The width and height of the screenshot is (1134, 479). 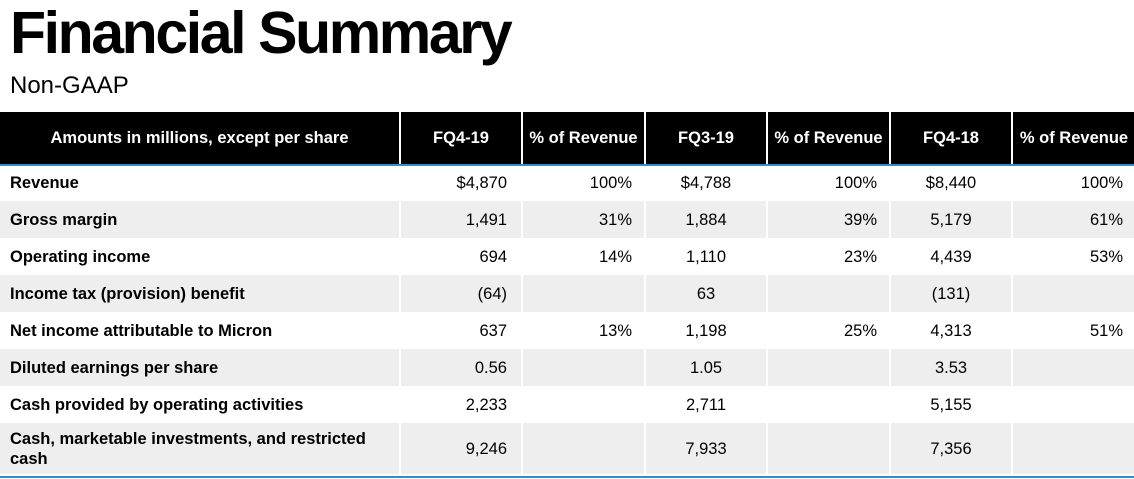 What do you see at coordinates (200, 182) in the screenshot?
I see `row-label: Revenue` at bounding box center [200, 182].